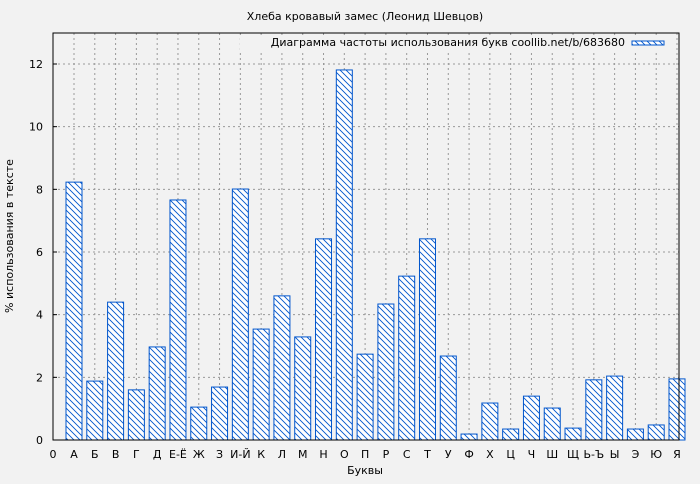  Describe the element at coordinates (36, 64) in the screenshot. I see `y-tick-label: 12` at that location.